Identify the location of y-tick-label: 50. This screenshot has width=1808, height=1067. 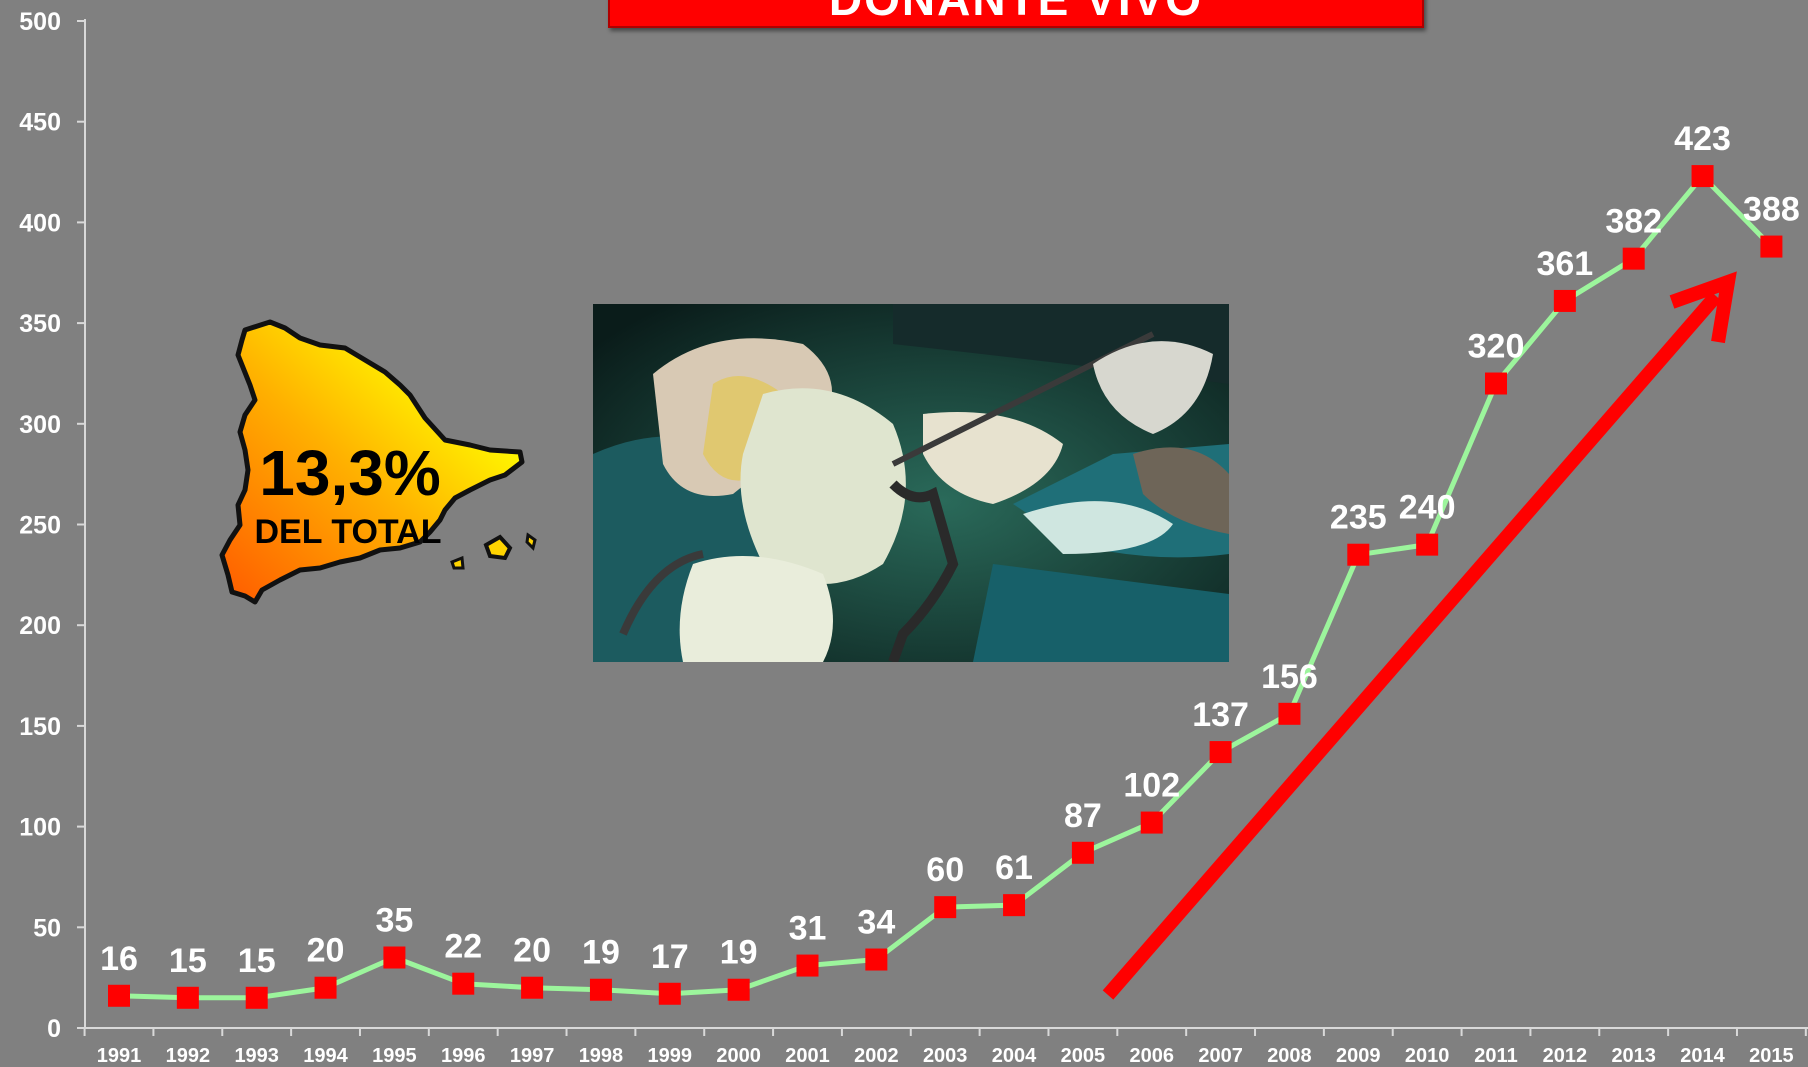
(47, 928).